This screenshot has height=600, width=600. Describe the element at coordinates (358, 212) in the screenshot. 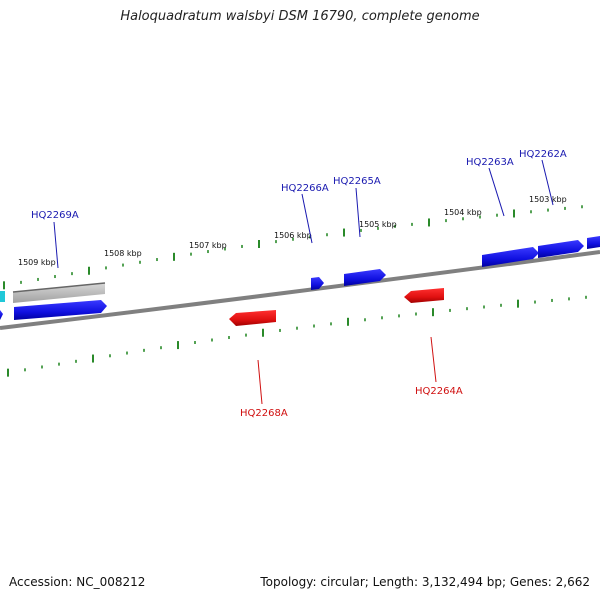

I see `leader-HQ2265A` at that location.